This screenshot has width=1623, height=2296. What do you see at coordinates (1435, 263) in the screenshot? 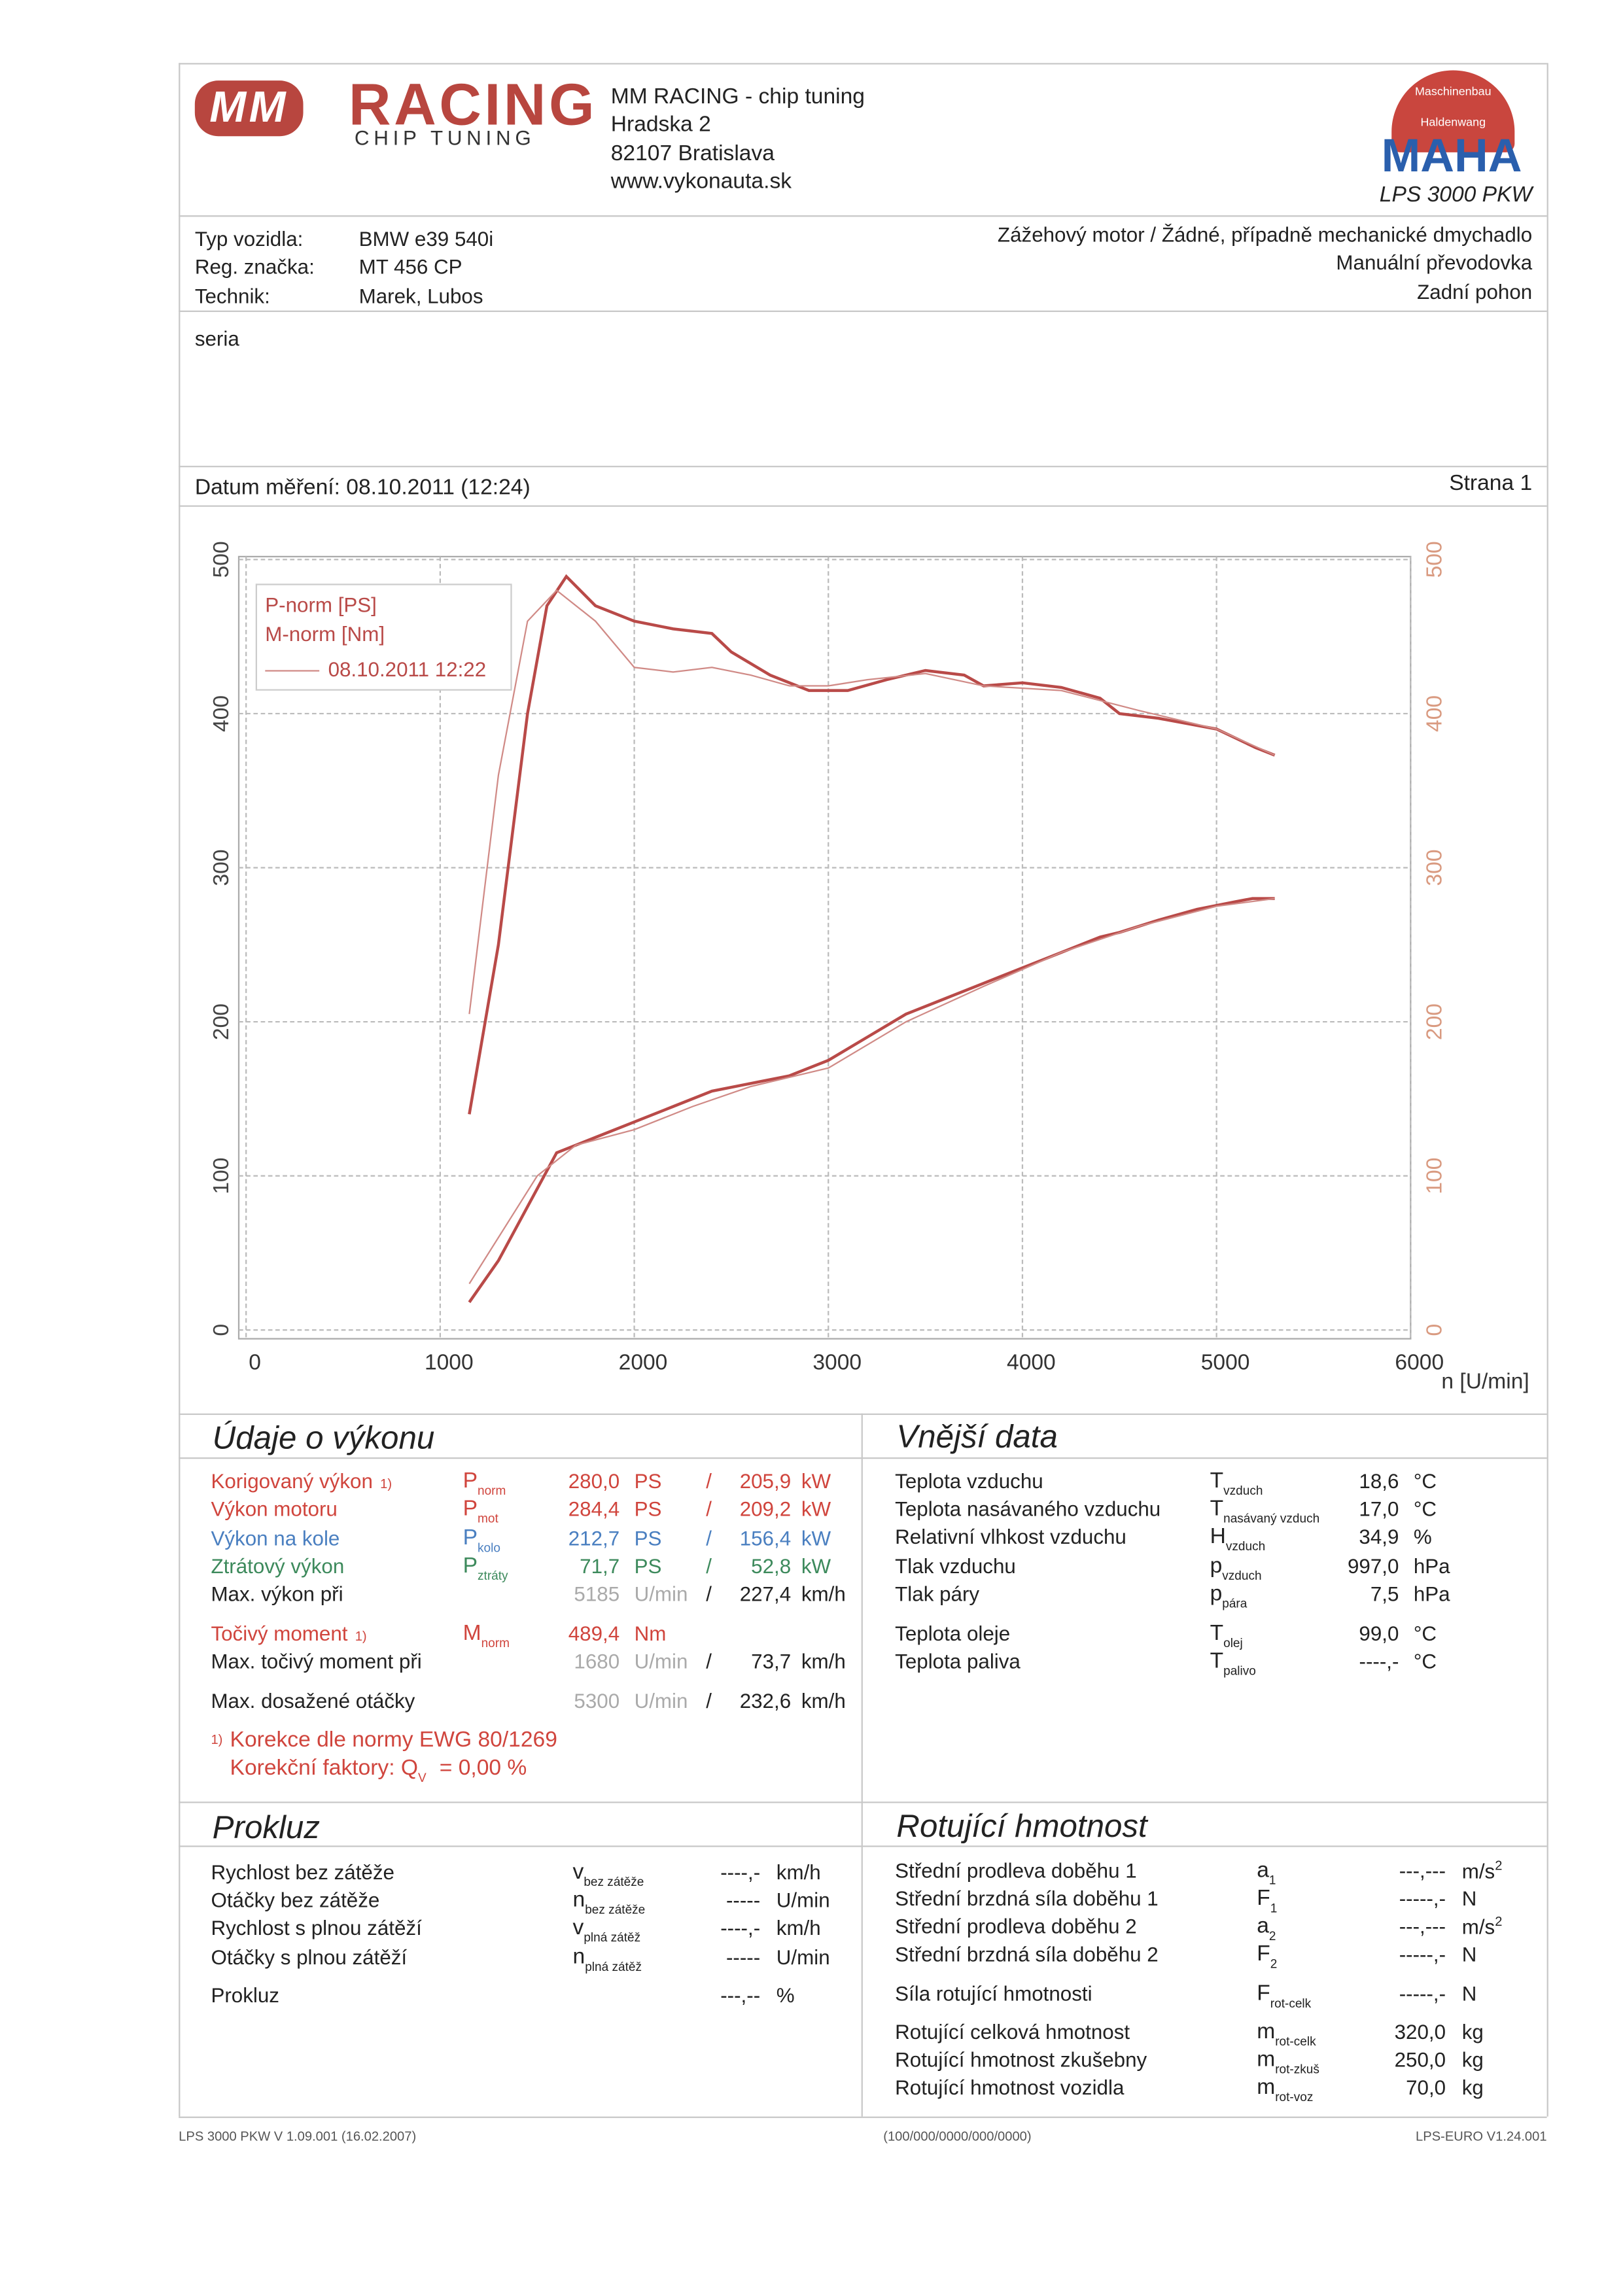
I see `vehicle-spec: Manuální převodovka` at bounding box center [1435, 263].